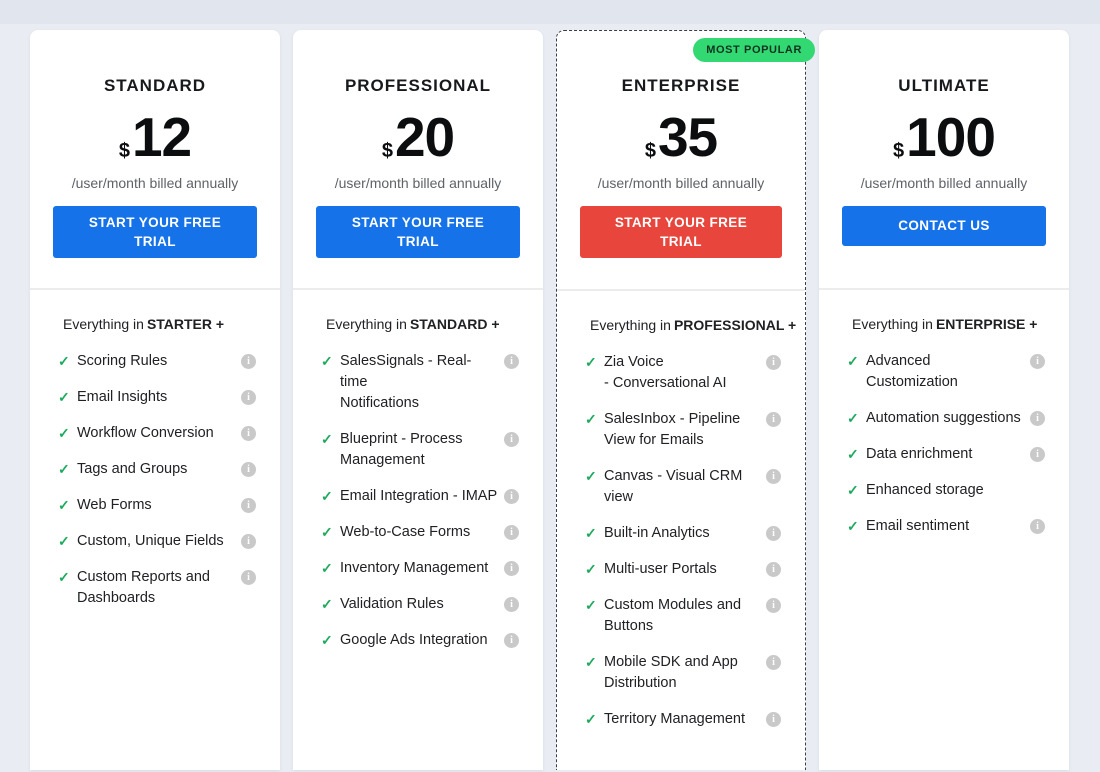 Image resolution: width=1100 pixels, height=772 pixels. I want to click on feature-label: Custom Modules and Buttons, so click(673, 615).